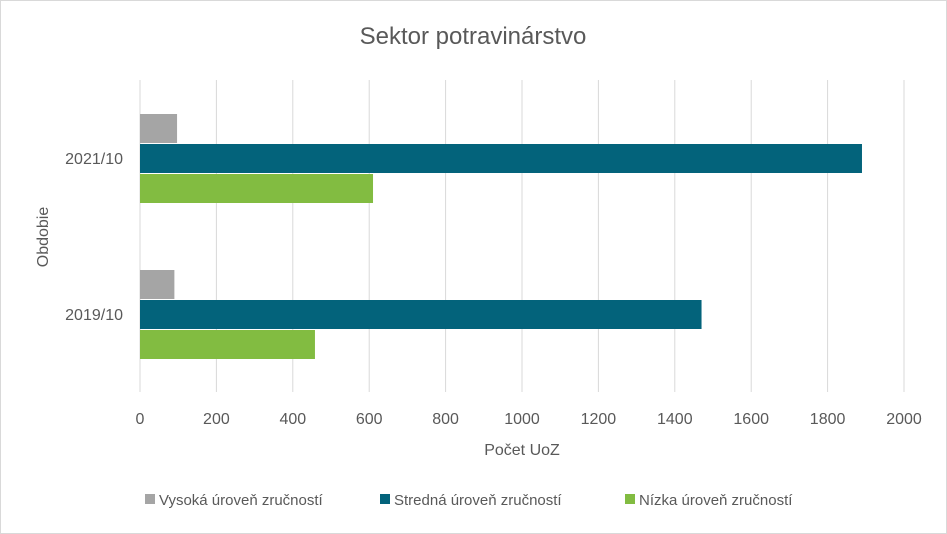  What do you see at coordinates (43, 237) in the screenshot?
I see `y-axis-label: Obdobie` at bounding box center [43, 237].